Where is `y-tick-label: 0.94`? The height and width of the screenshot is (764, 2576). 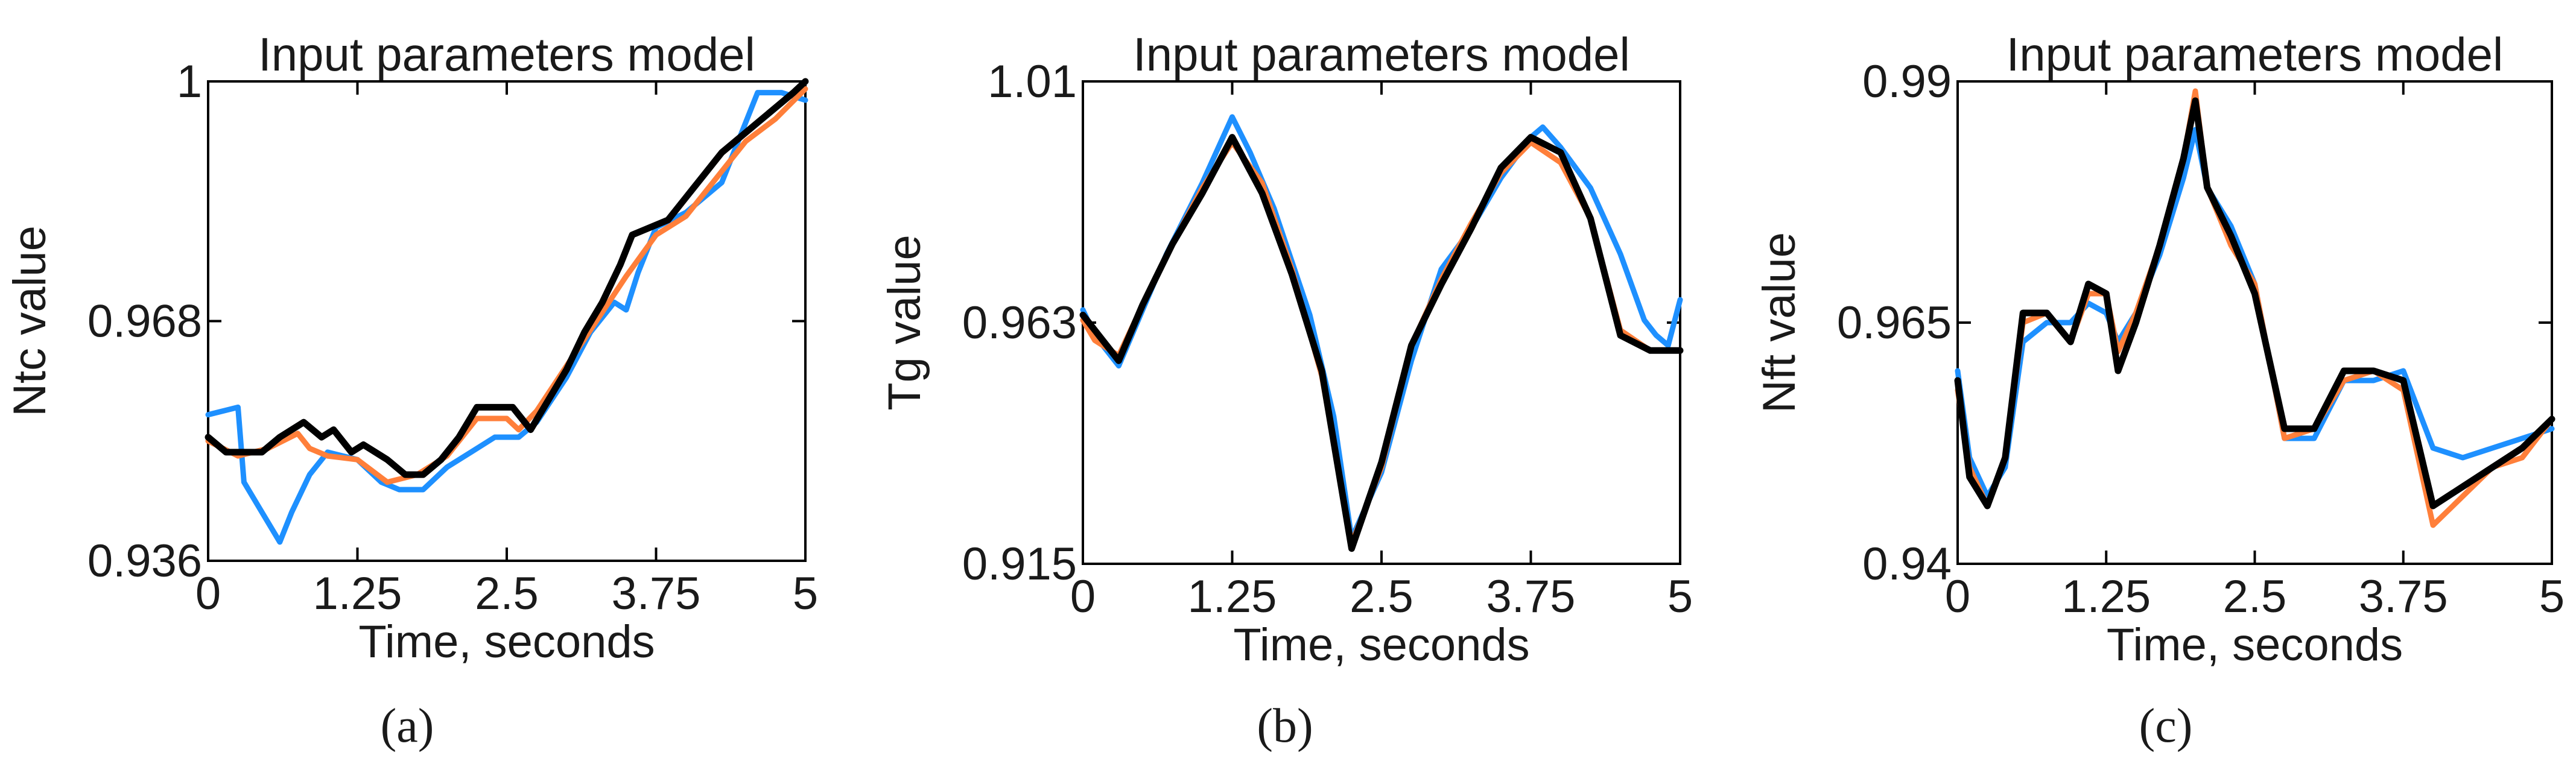
y-tick-label: 0.94 is located at coordinates (1907, 564).